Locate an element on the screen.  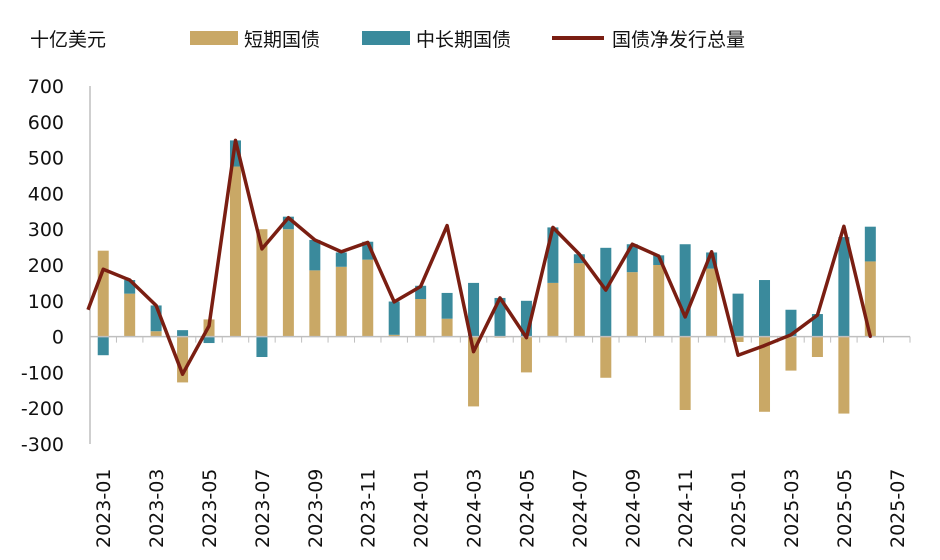
x-tick-label: 2023-09 is located at coordinates (316, 508).